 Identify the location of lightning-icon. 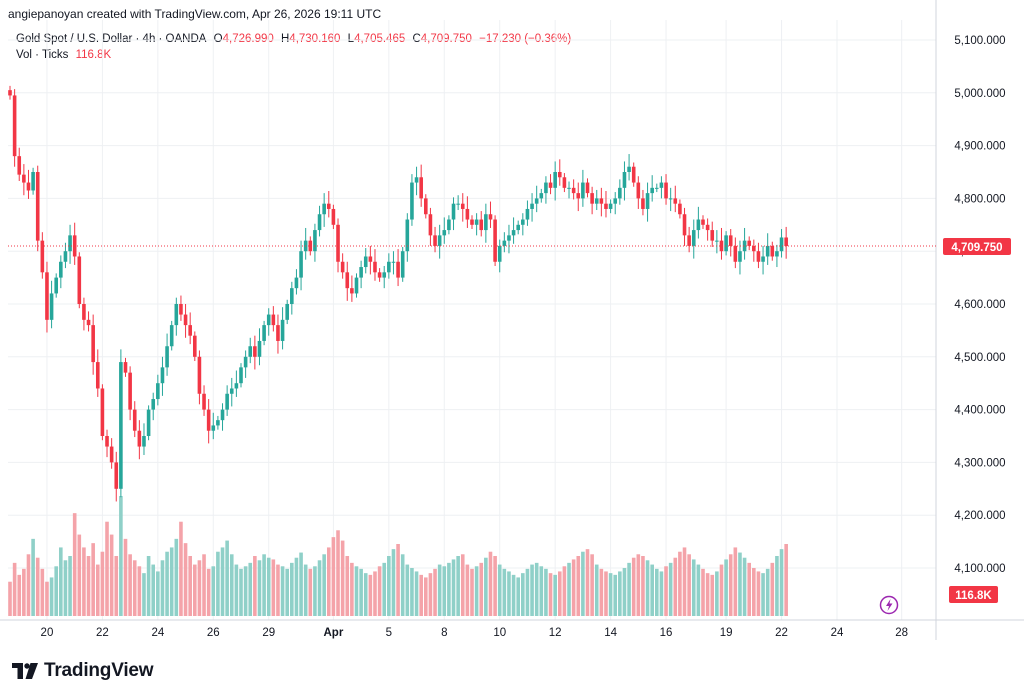
(889, 605).